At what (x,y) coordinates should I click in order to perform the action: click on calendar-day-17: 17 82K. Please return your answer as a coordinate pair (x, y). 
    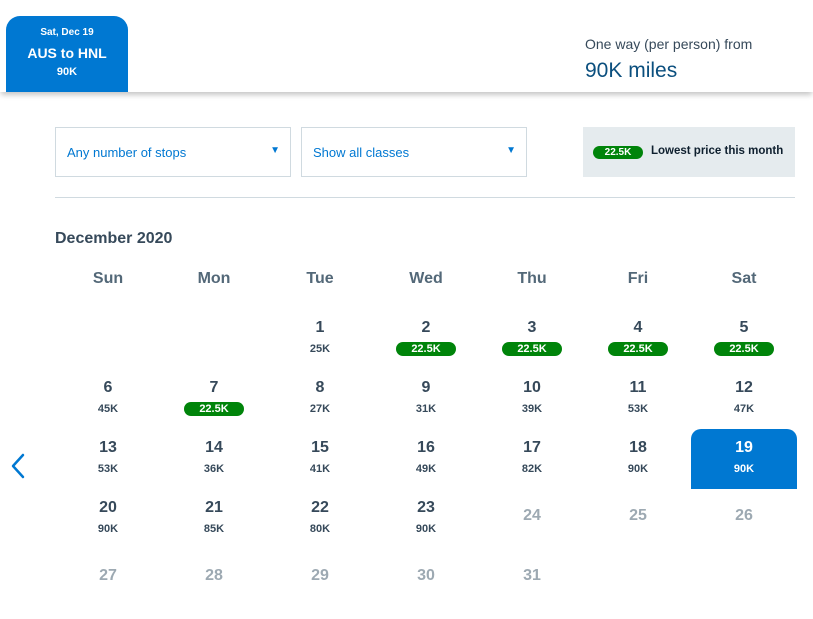
    Looking at the image, I should click on (532, 459).